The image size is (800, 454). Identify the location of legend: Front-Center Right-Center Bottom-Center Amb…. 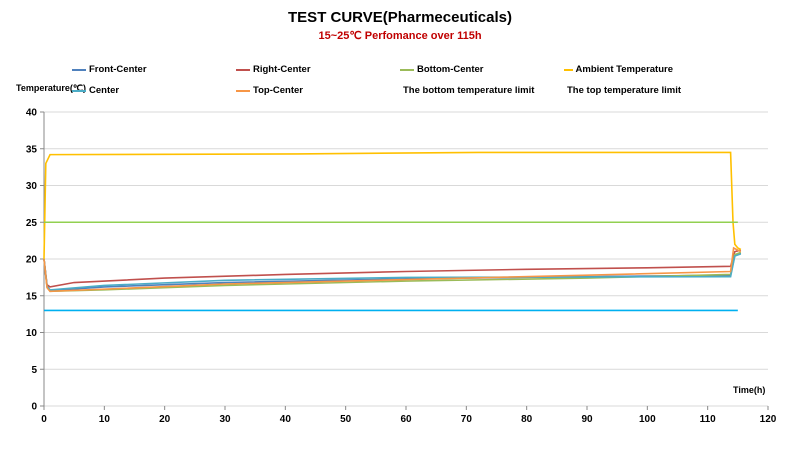
(432, 80).